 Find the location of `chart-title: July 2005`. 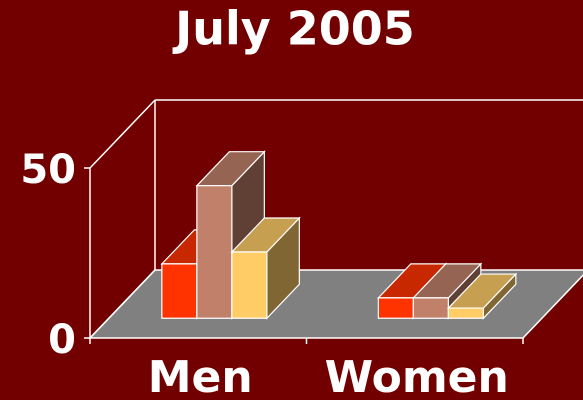

chart-title: July 2005 is located at coordinates (293, 29).